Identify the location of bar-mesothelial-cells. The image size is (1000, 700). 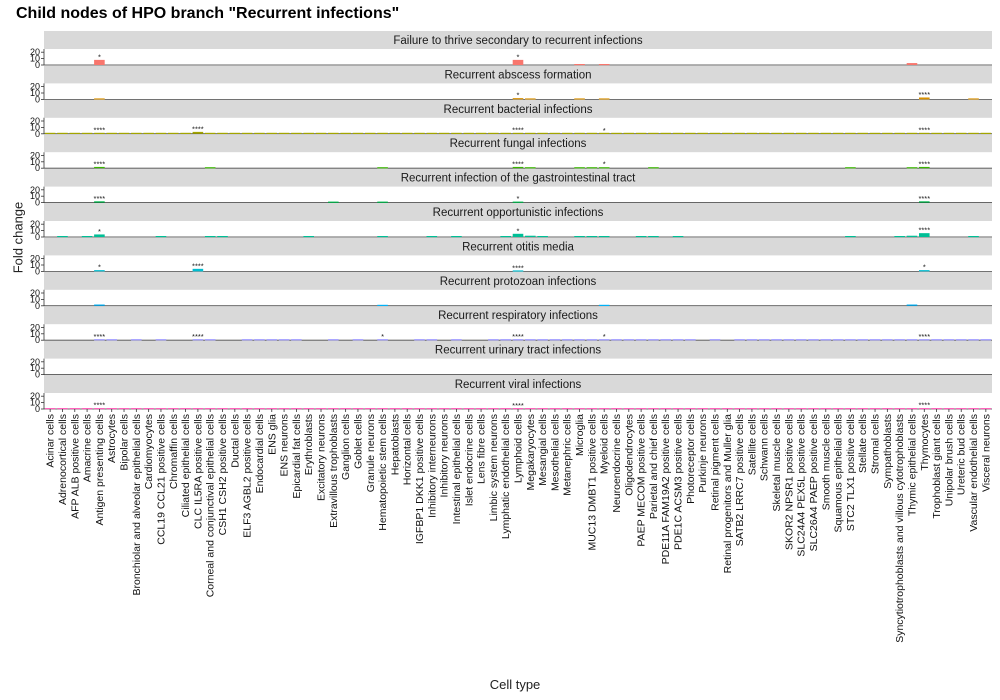
(555, 340).